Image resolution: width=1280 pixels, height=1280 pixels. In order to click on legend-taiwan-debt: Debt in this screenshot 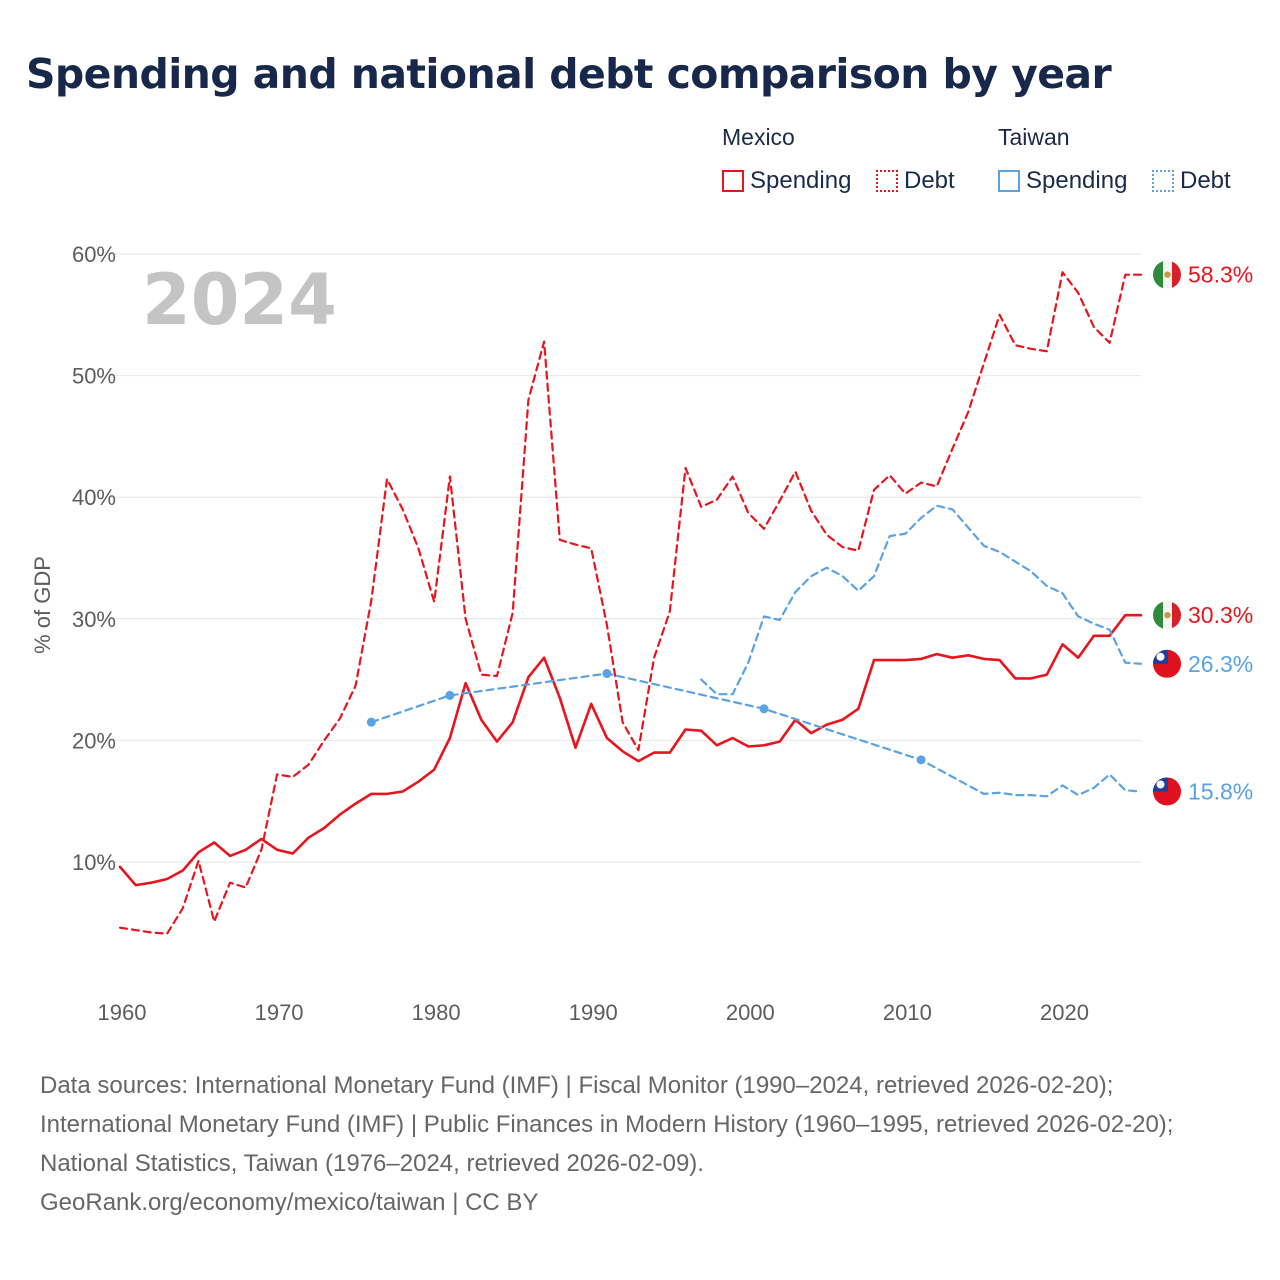, I will do `click(1191, 181)`.